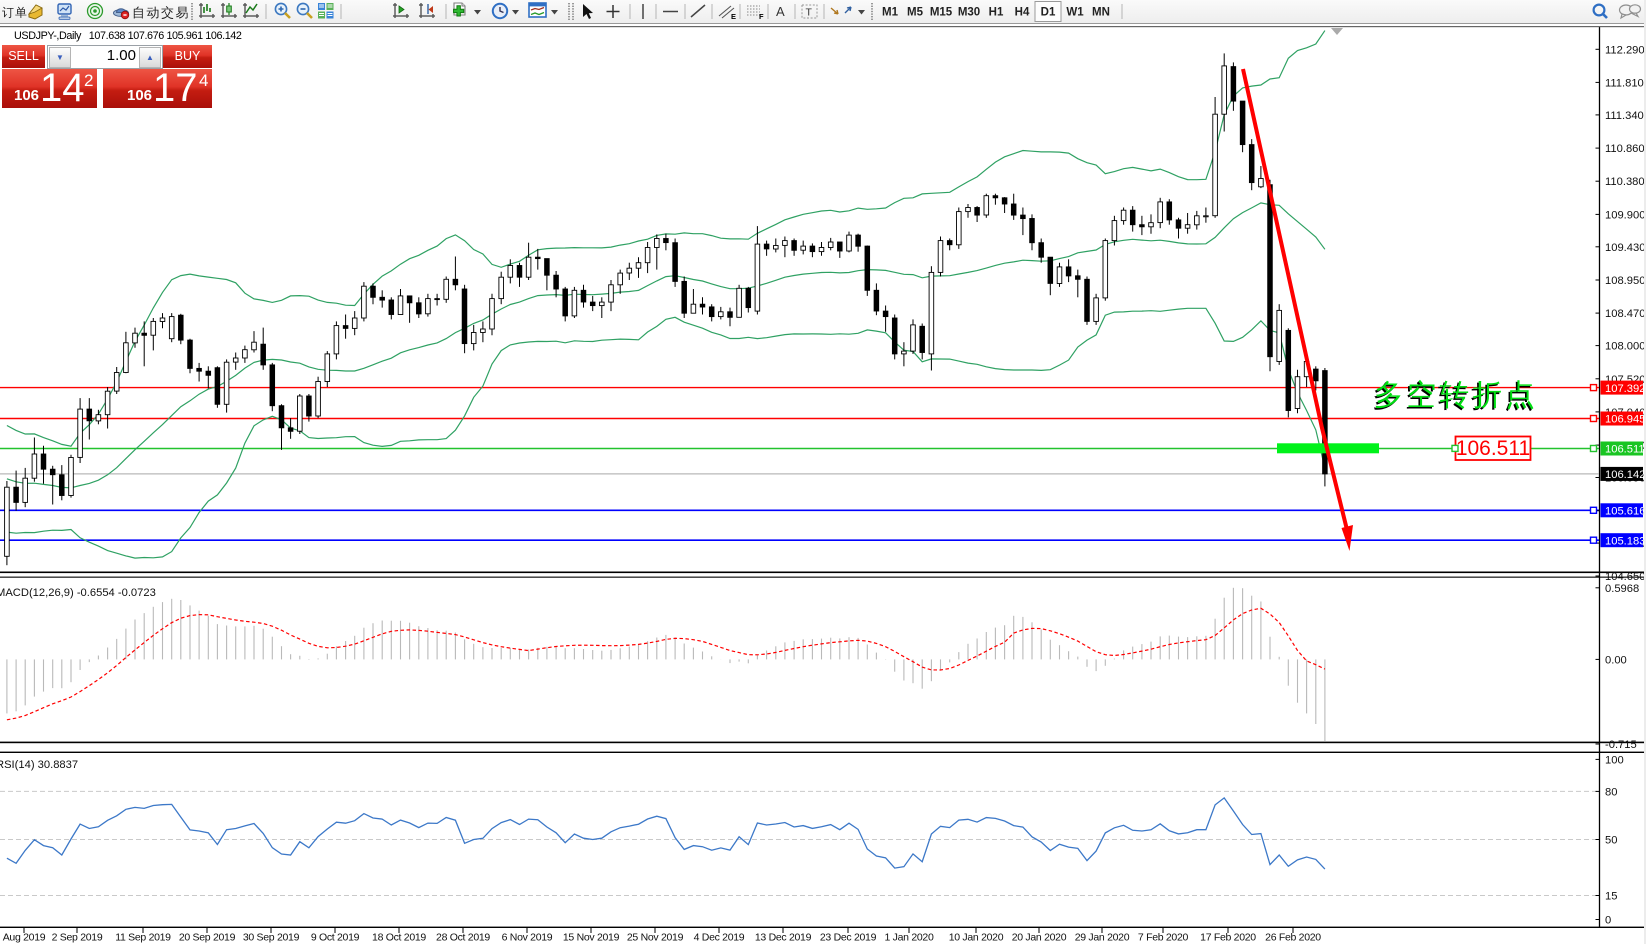 The width and height of the screenshot is (1646, 949). What do you see at coordinates (1102, 938) in the screenshot?
I see `svg-text: 29 Jan 2020` at bounding box center [1102, 938].